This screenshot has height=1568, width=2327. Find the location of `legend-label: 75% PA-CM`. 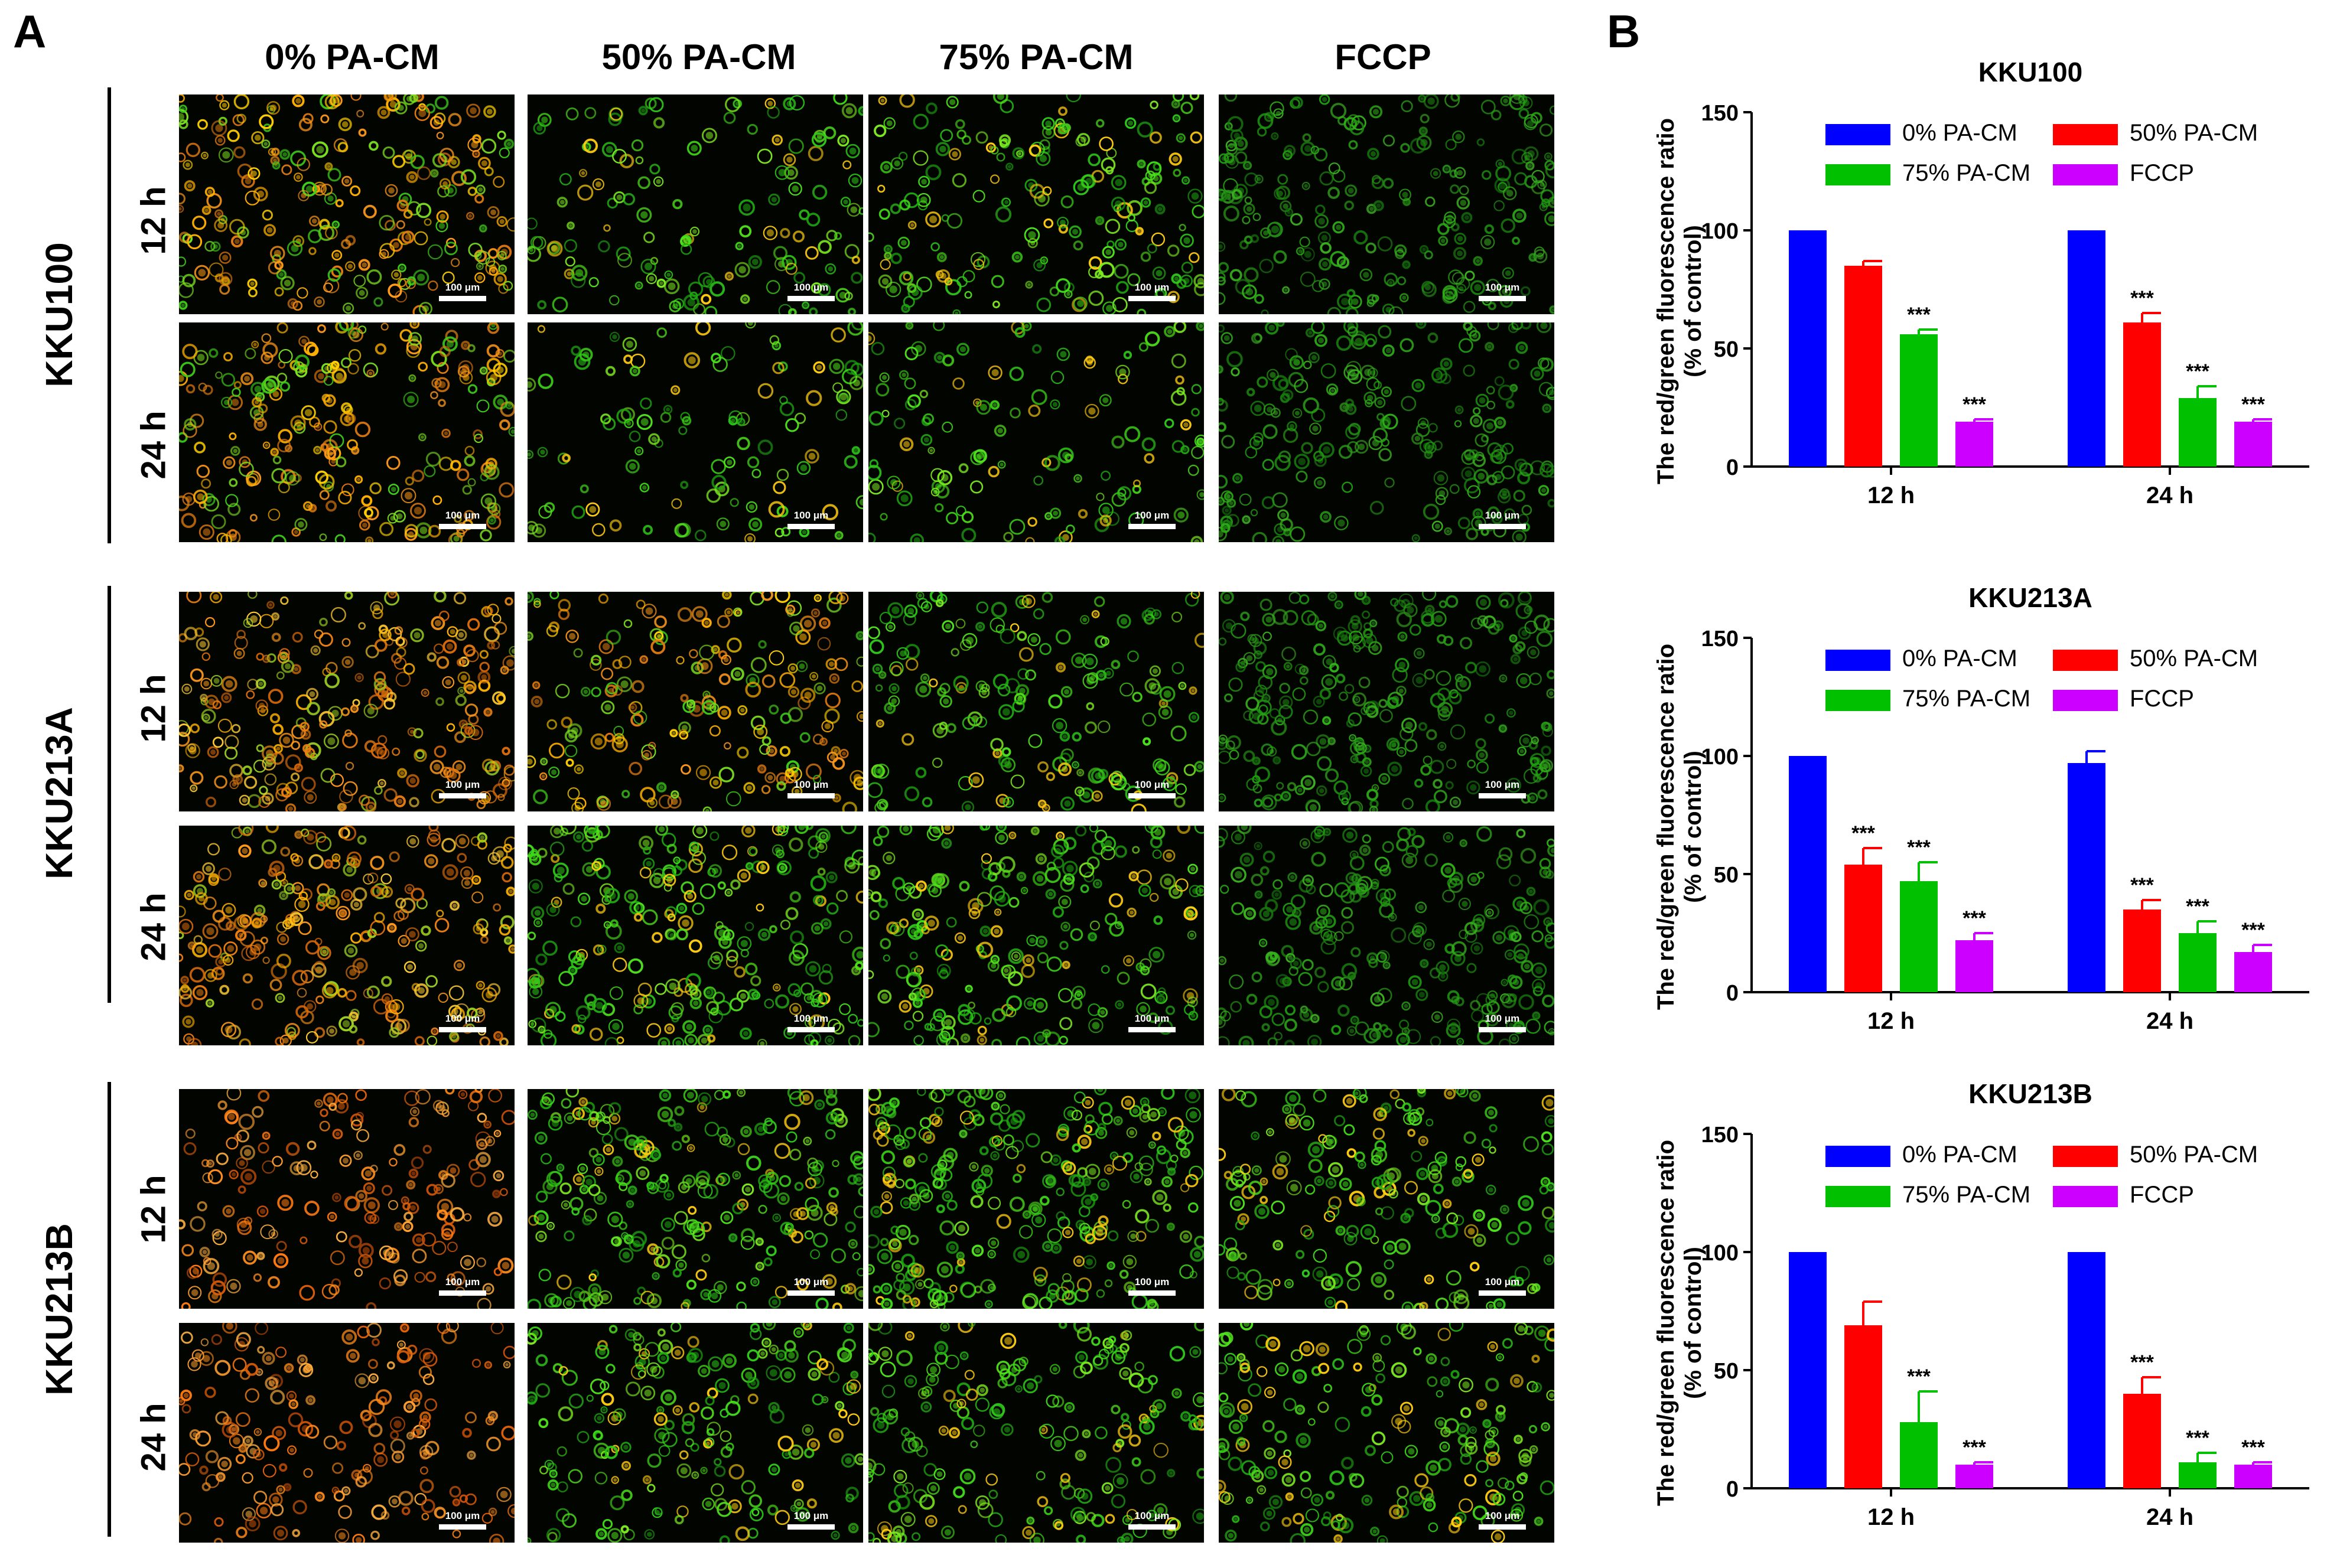

legend-label: 75% PA-CM is located at coordinates (1966, 699).